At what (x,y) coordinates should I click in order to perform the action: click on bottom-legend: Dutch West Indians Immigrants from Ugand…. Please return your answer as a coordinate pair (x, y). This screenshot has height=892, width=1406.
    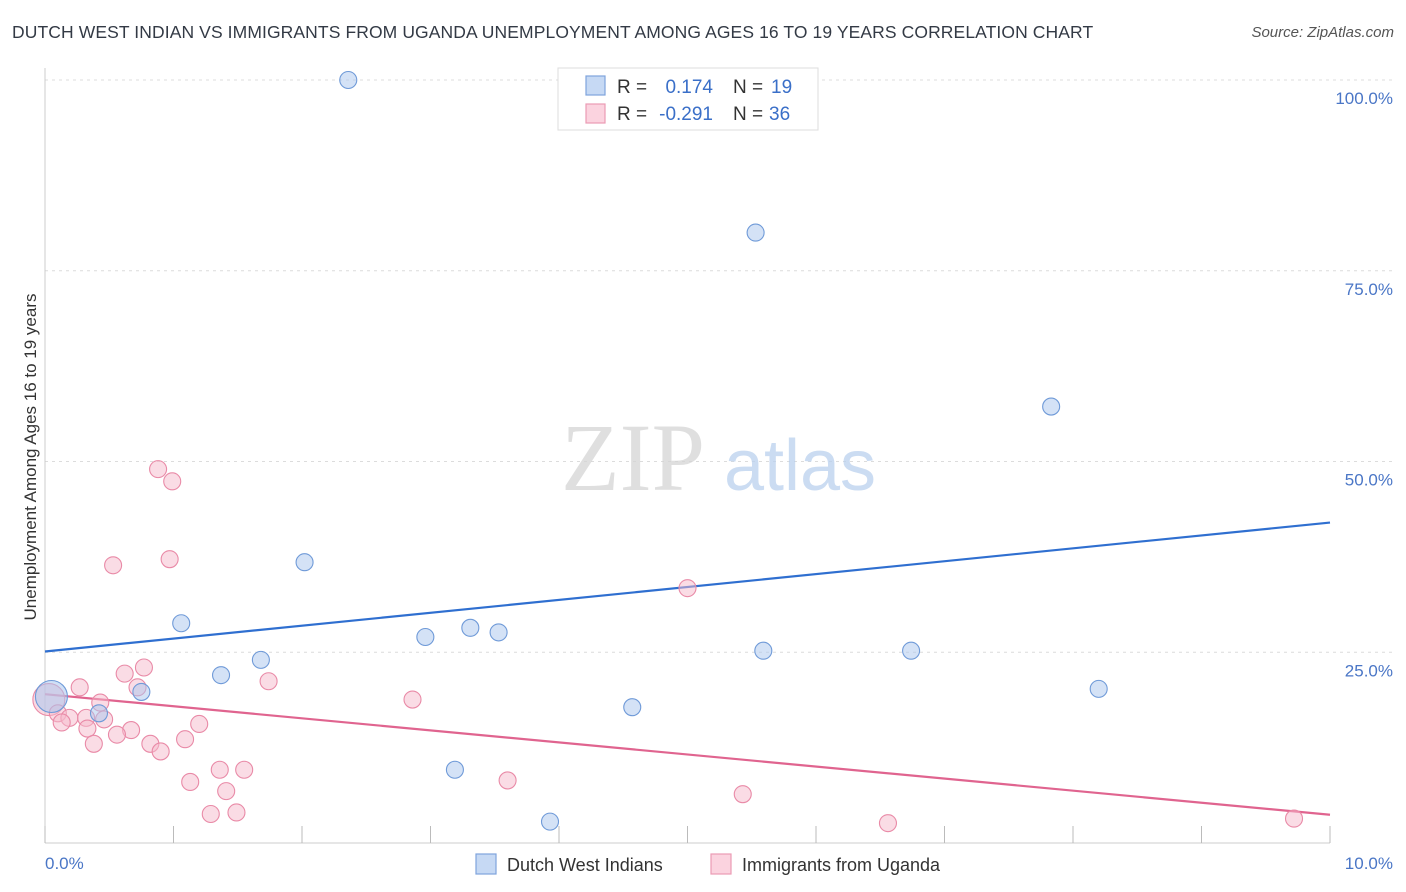
    Looking at the image, I should click on (708, 864).